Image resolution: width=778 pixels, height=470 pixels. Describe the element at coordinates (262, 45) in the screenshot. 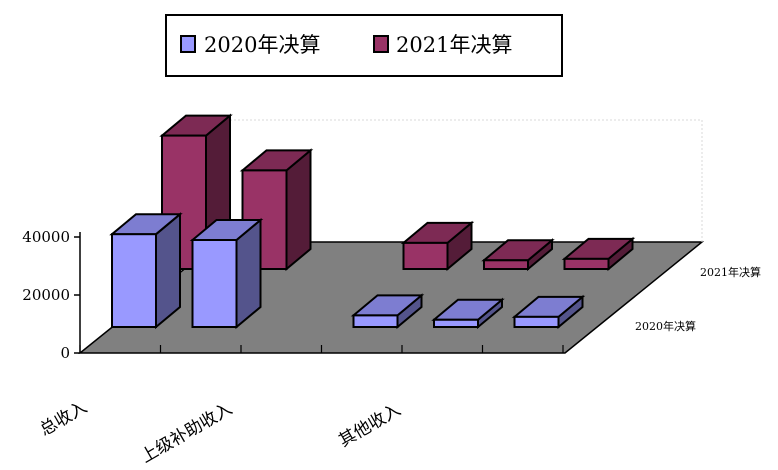

I see `legend-label-2020: 2020年决算` at that location.